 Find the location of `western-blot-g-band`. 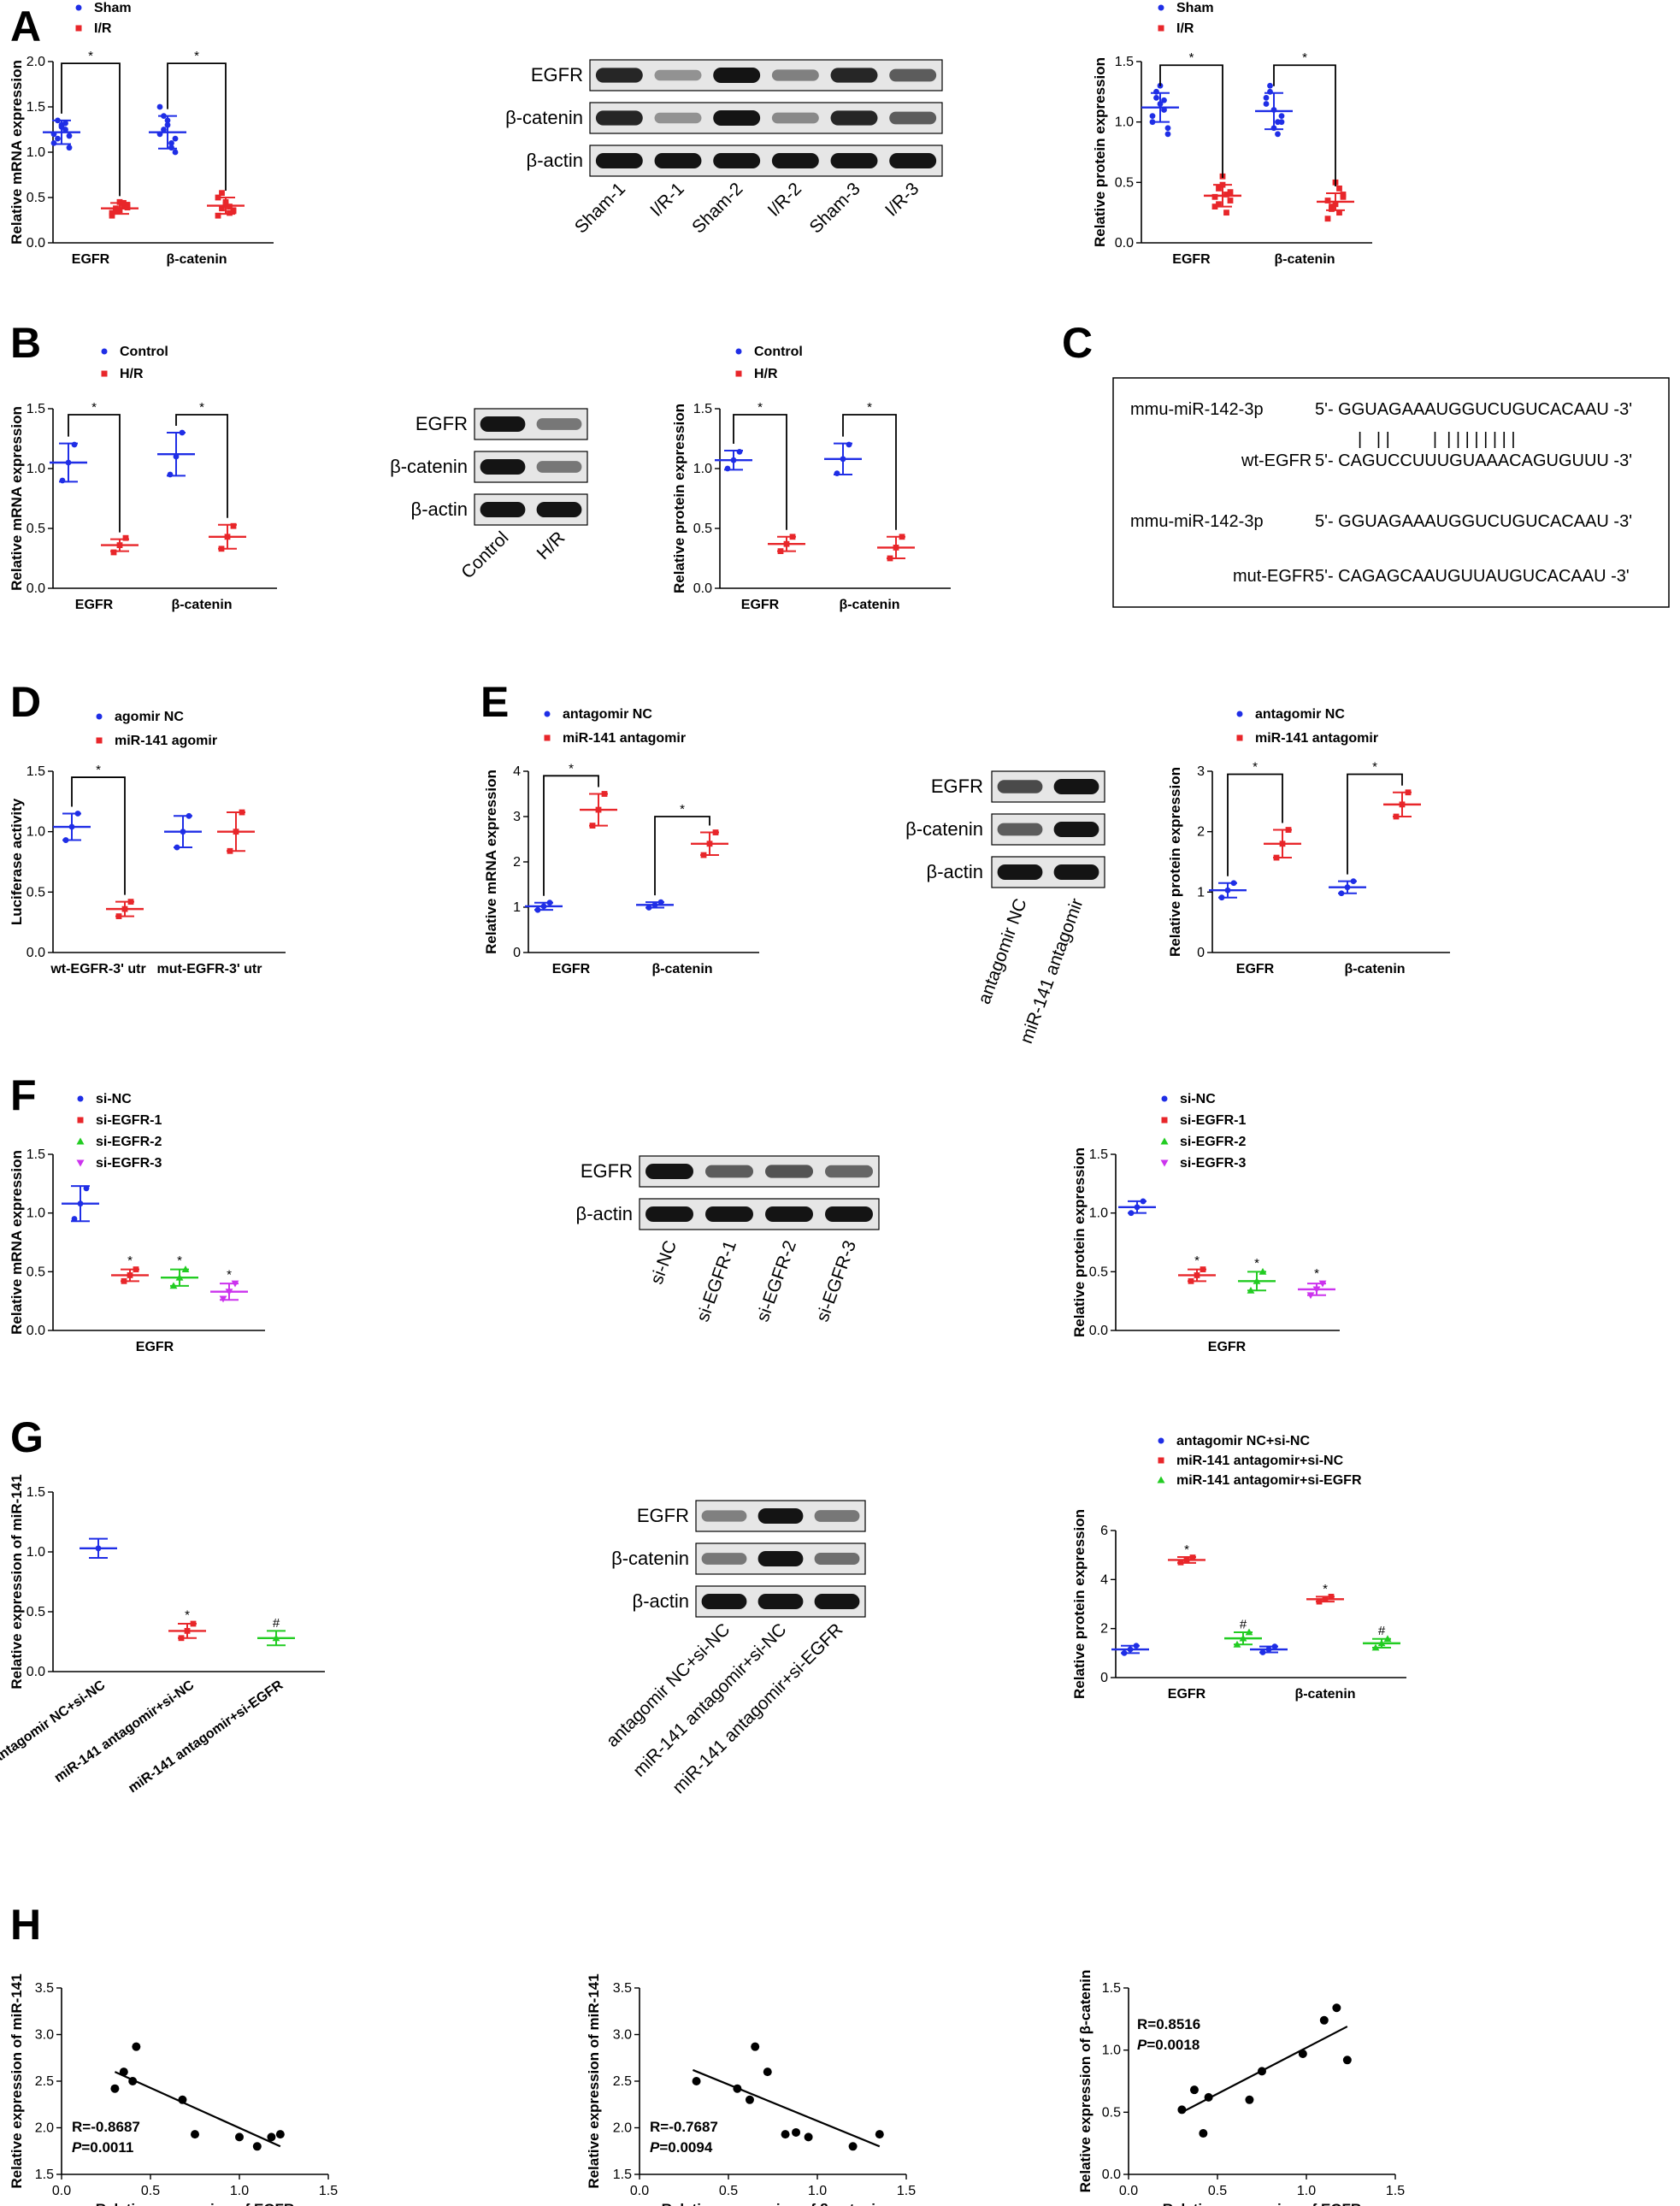

western-blot-g-band is located at coordinates (837, 1516).